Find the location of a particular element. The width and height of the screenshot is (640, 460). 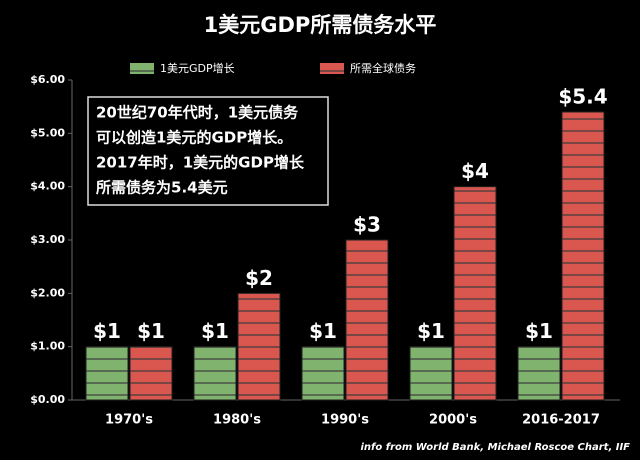

y-tick-label: $2.00 is located at coordinates (47, 292).